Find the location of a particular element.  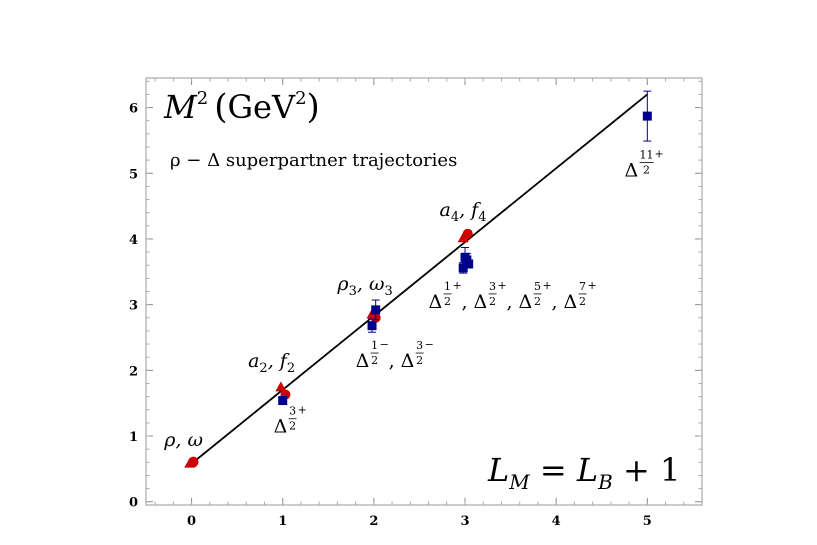

label-main: , ω is located at coordinates (371, 284).